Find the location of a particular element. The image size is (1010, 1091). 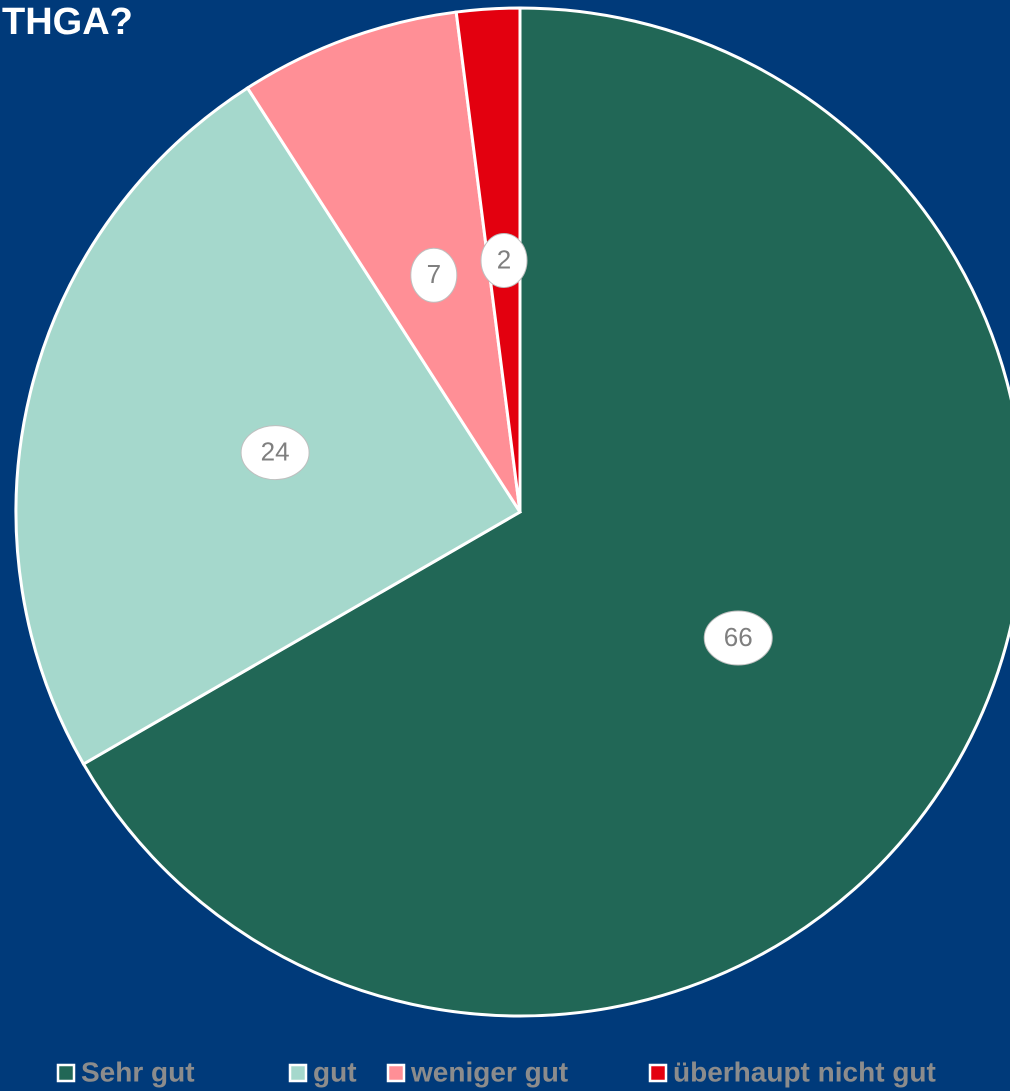

data-label: 2 is located at coordinates (504, 259).